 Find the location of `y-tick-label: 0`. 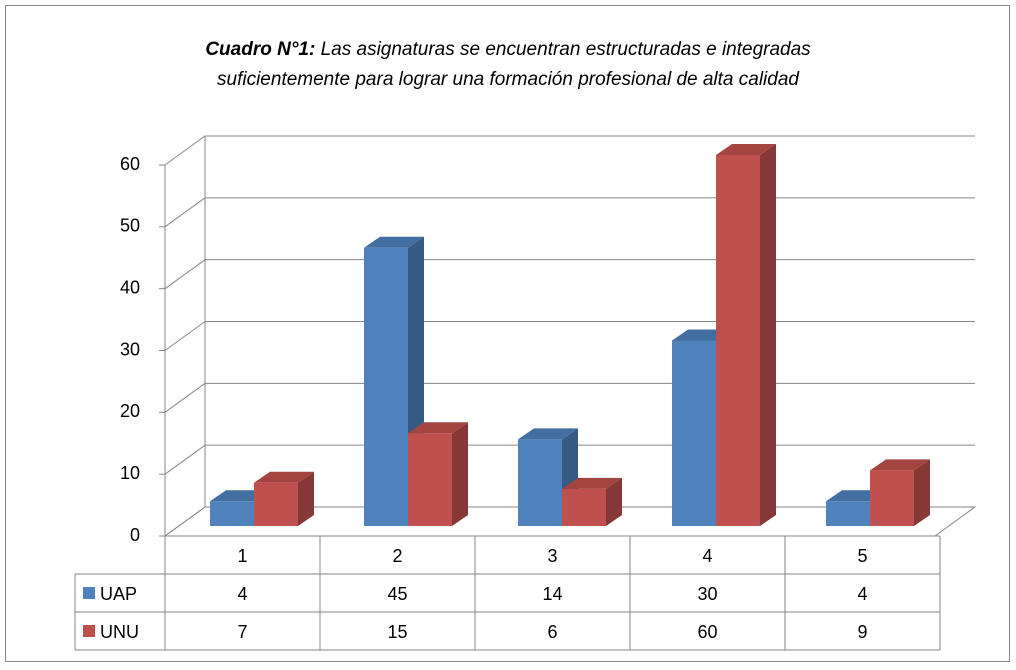

y-tick-label: 0 is located at coordinates (135, 535).